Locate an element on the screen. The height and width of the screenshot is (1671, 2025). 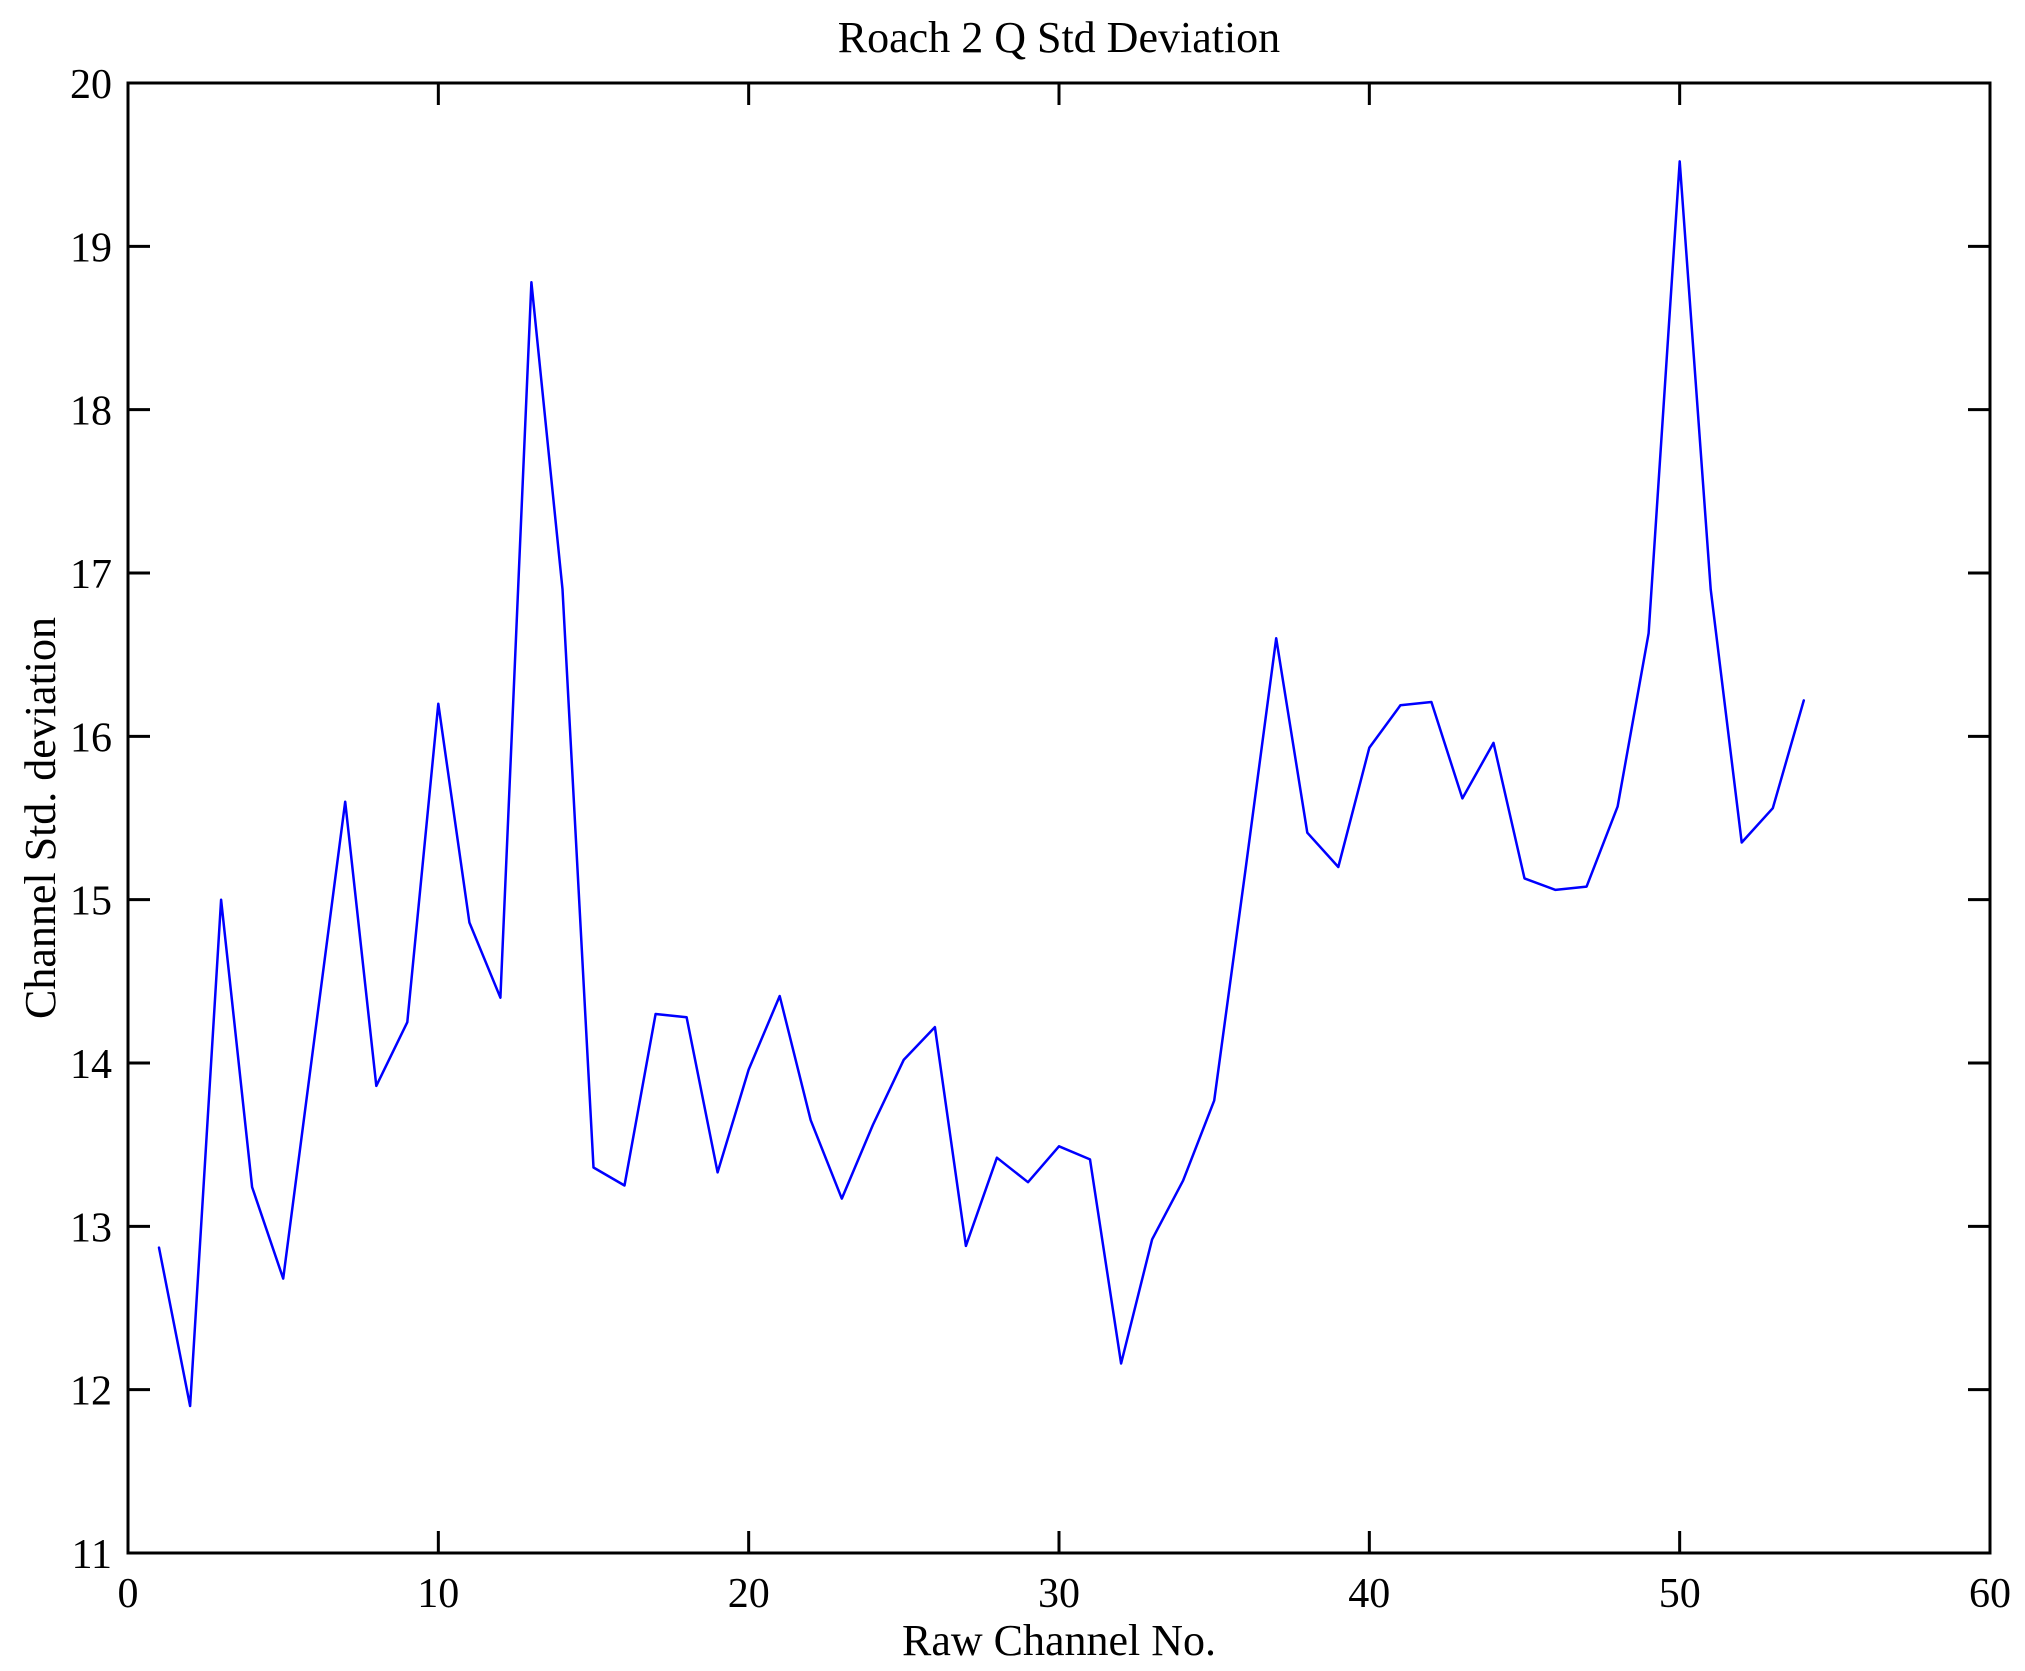
x-tick-label: 60 is located at coordinates (1990, 1594).